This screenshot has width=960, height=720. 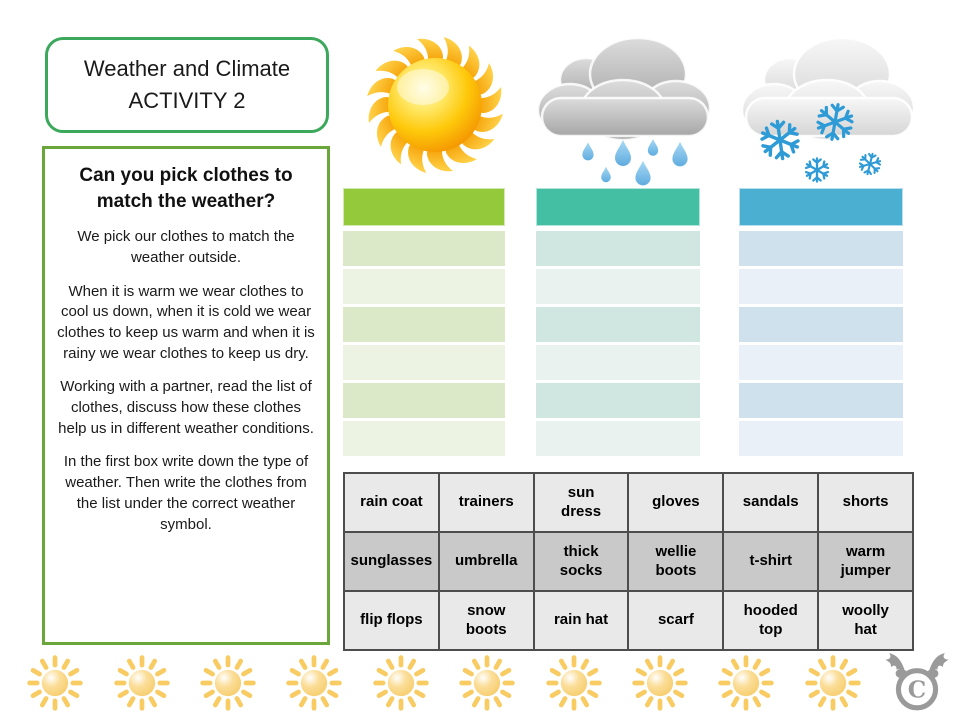 I want to click on activity-number: ACTIVITY 2, so click(x=187, y=100).